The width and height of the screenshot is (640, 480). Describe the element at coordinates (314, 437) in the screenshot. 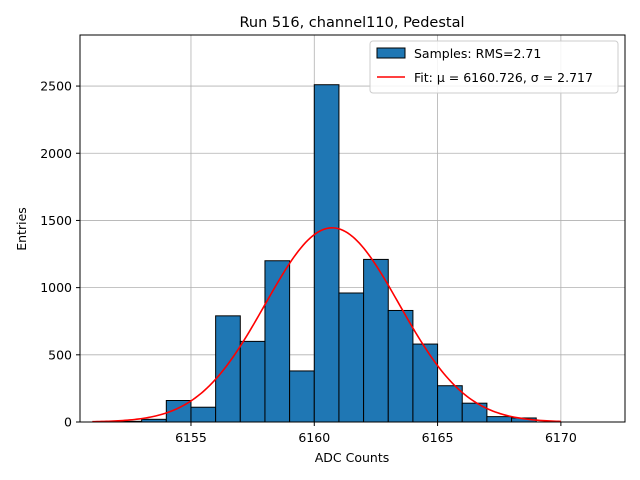

I see `x-tick-label: 6160` at that location.